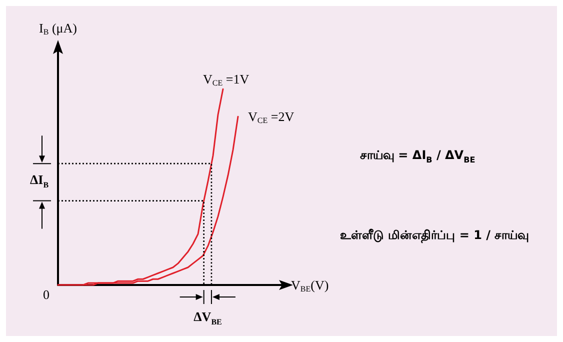 The height and width of the screenshot is (342, 563). Describe the element at coordinates (418, 156) in the screenshot. I see `text: சாய்வு = ΔI$_{B}$ / ΔV$_{BE}$` at that location.